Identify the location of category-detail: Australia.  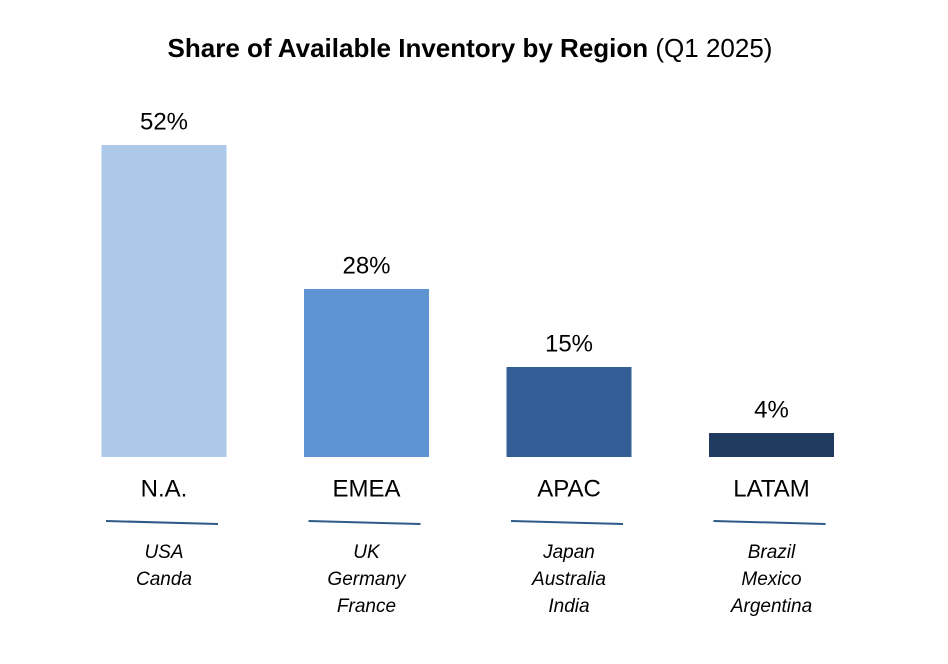
(568, 579).